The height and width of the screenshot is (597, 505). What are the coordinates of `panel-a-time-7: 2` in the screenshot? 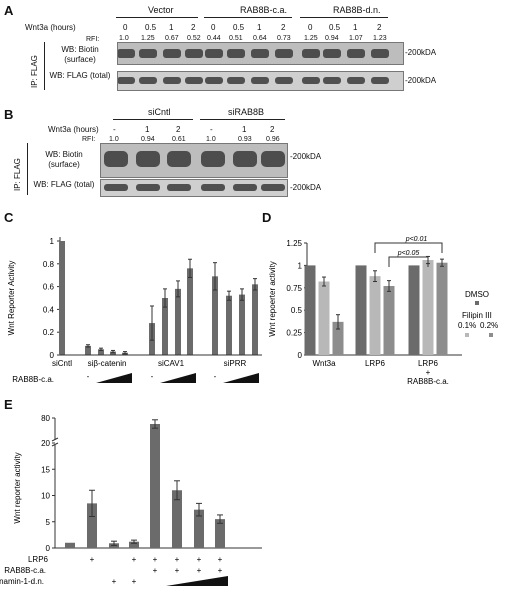 It's located at (283, 27).